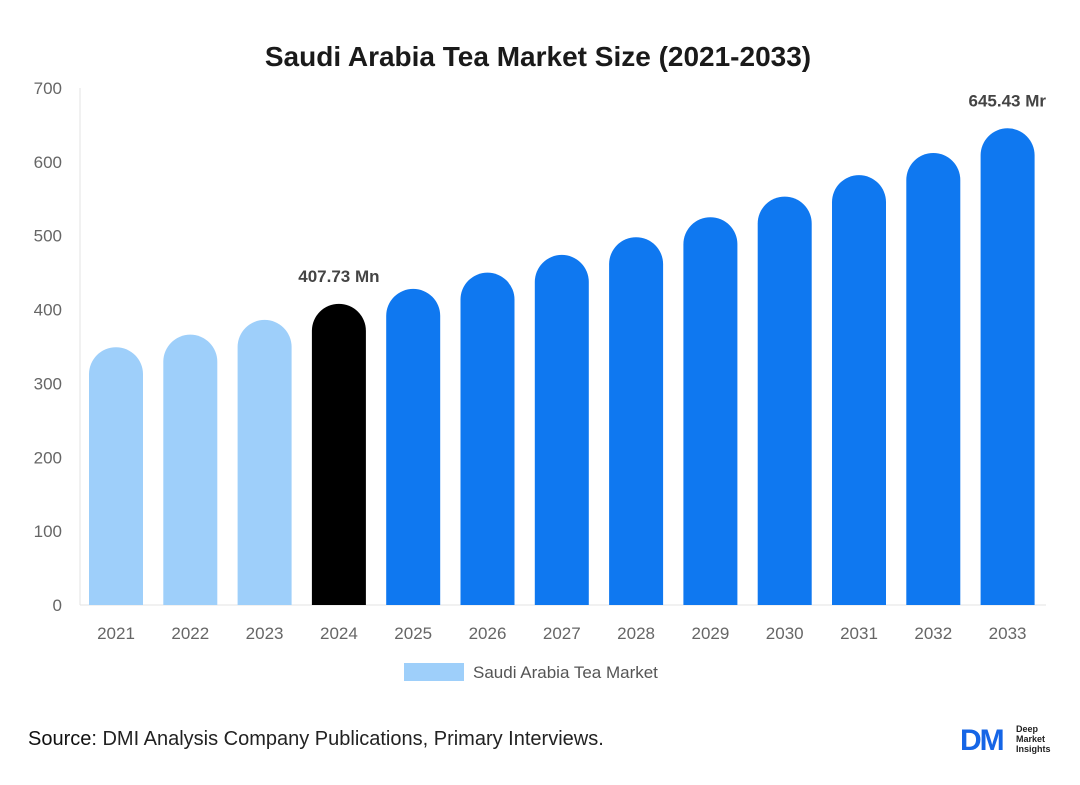 This screenshot has height=785, width=1080. Describe the element at coordinates (561, 429) in the screenshot. I see `bar-2027` at that location.